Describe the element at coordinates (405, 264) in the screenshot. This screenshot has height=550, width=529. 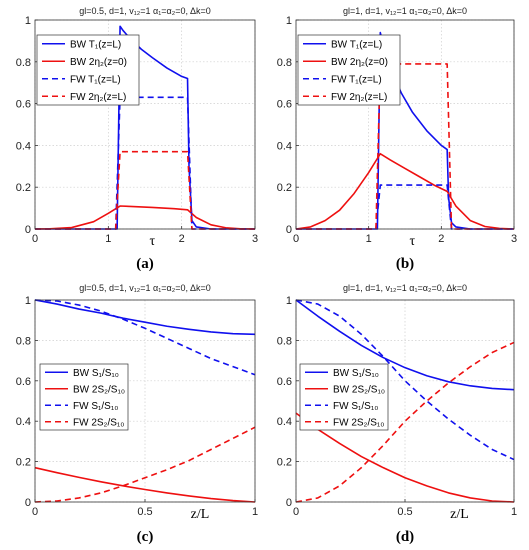
I see `panel-label: (b)` at that location.